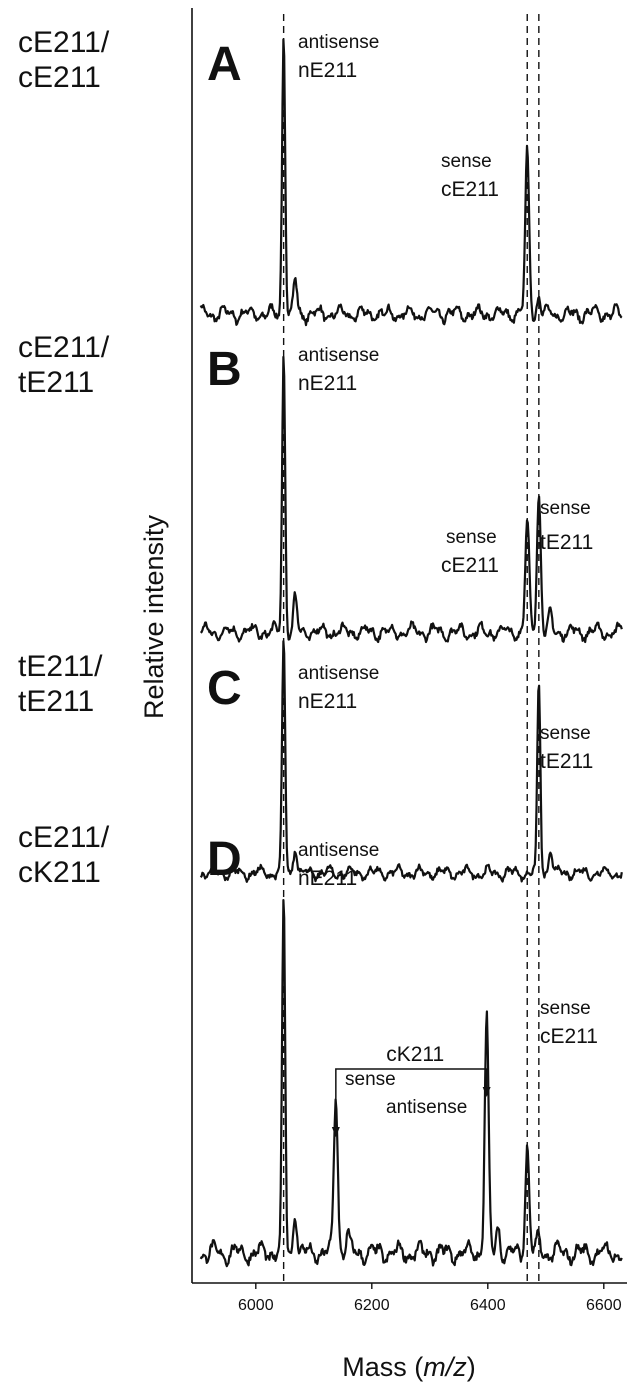  Describe the element at coordinates (486, 1092) in the screenshot. I see `bracket-arrow-right` at that location.